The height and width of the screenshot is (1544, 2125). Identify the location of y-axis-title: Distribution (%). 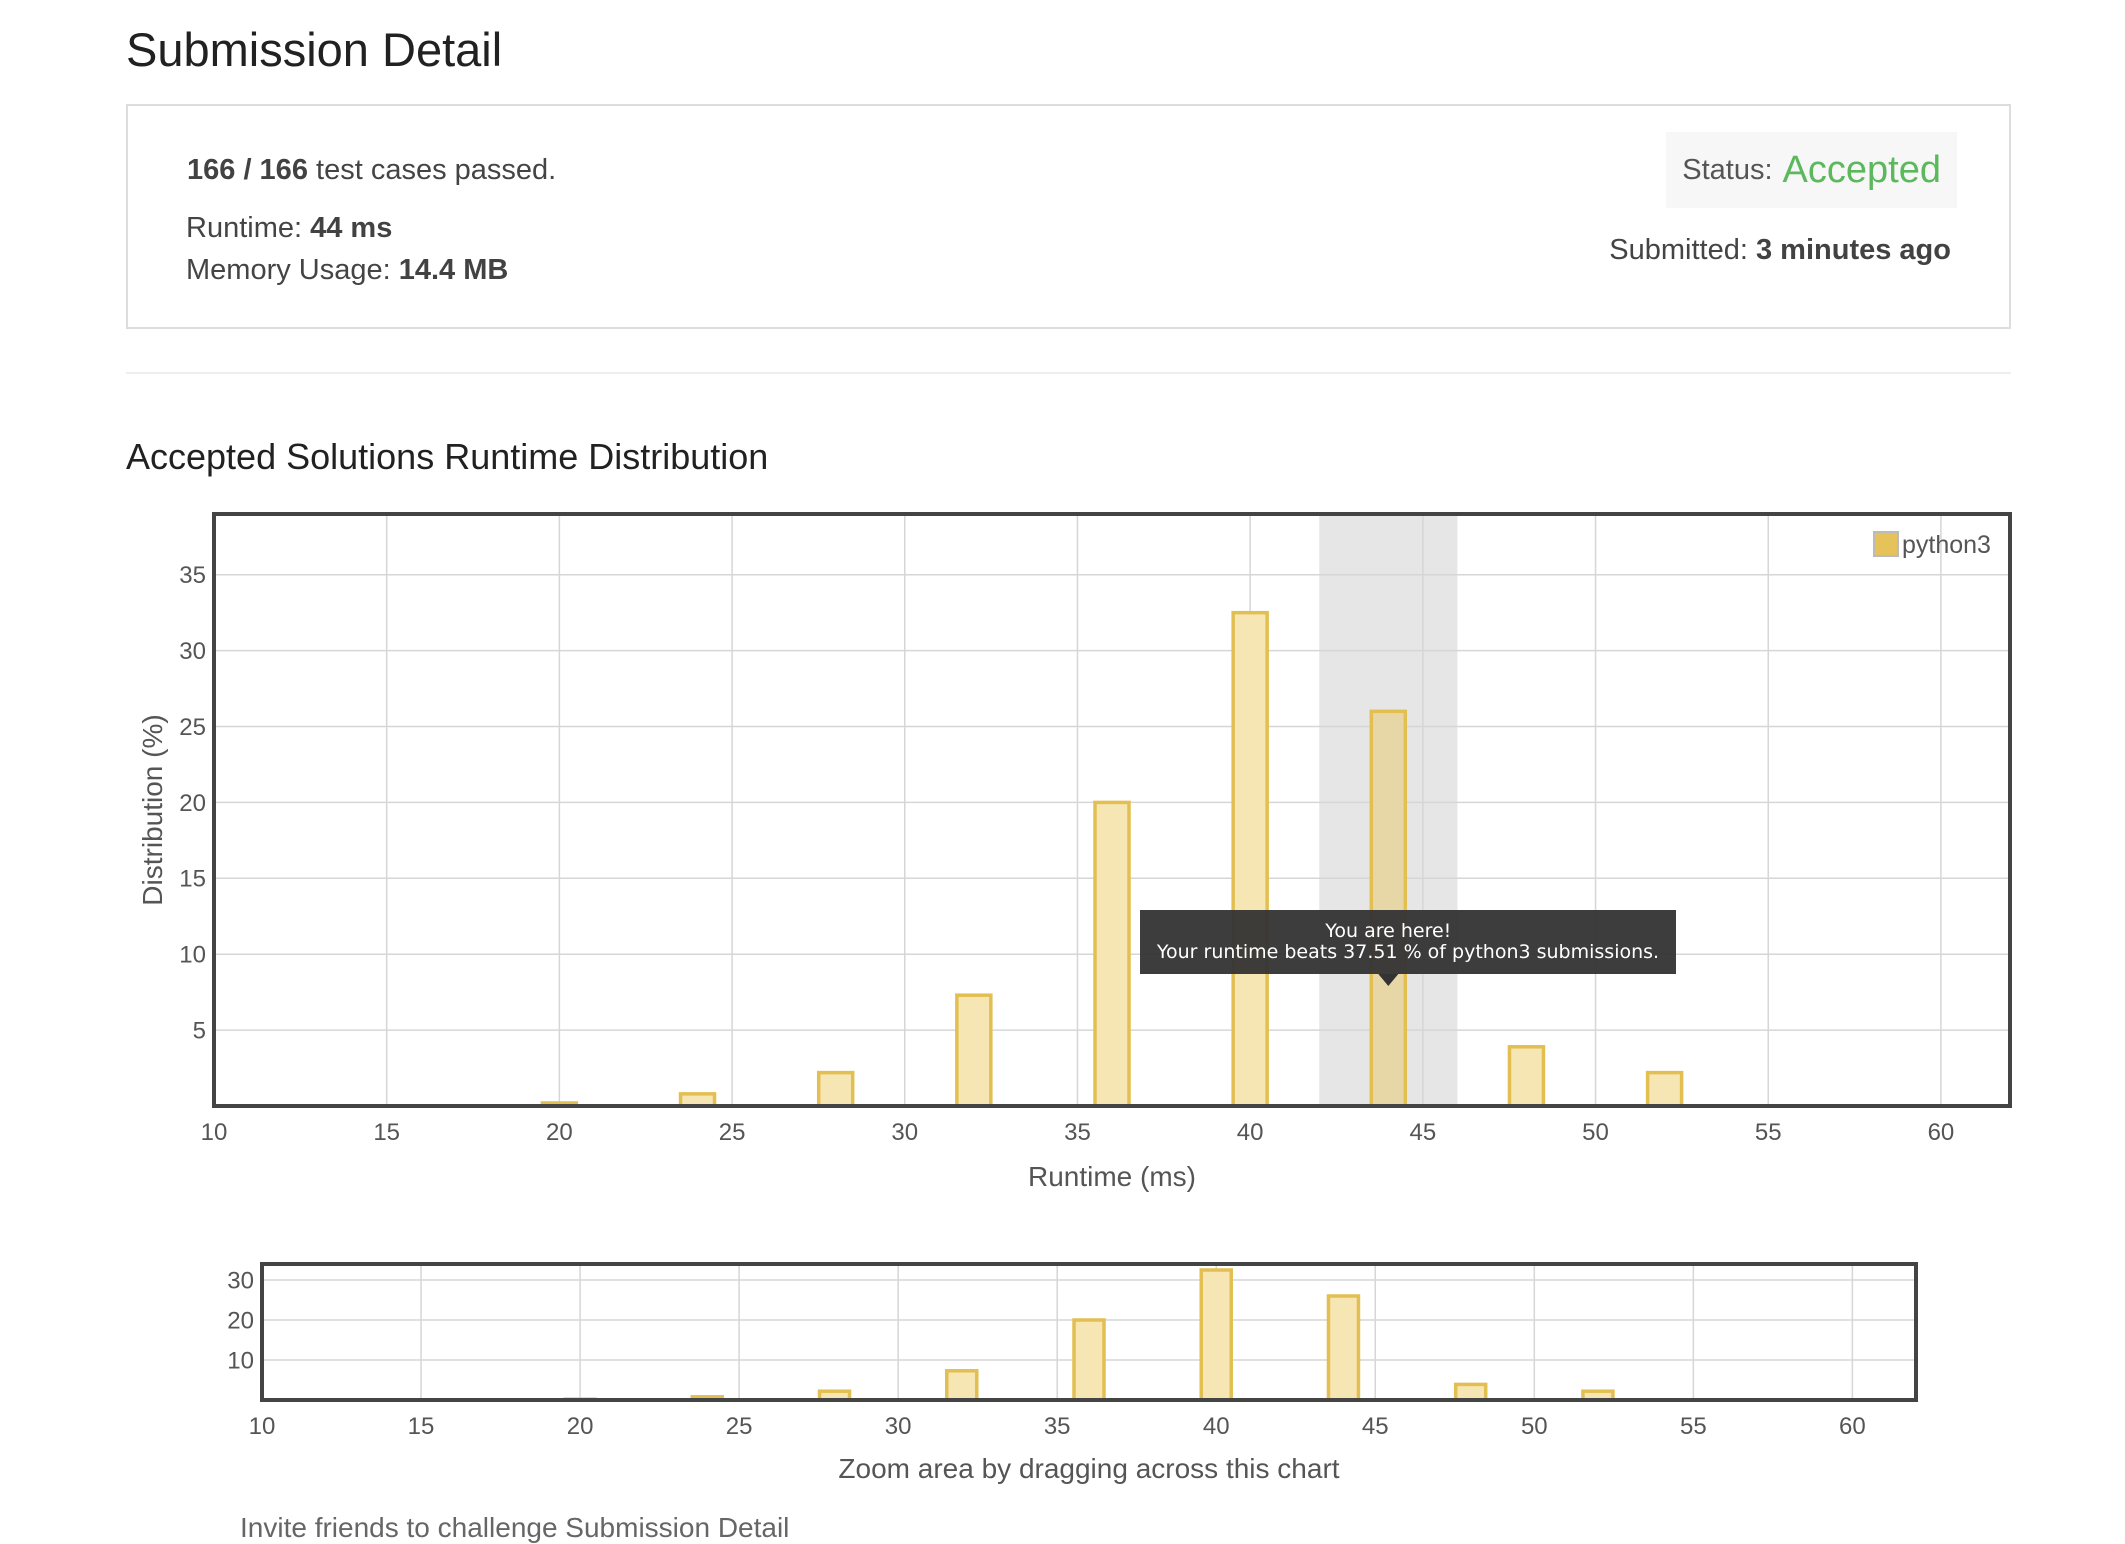
(152, 809).